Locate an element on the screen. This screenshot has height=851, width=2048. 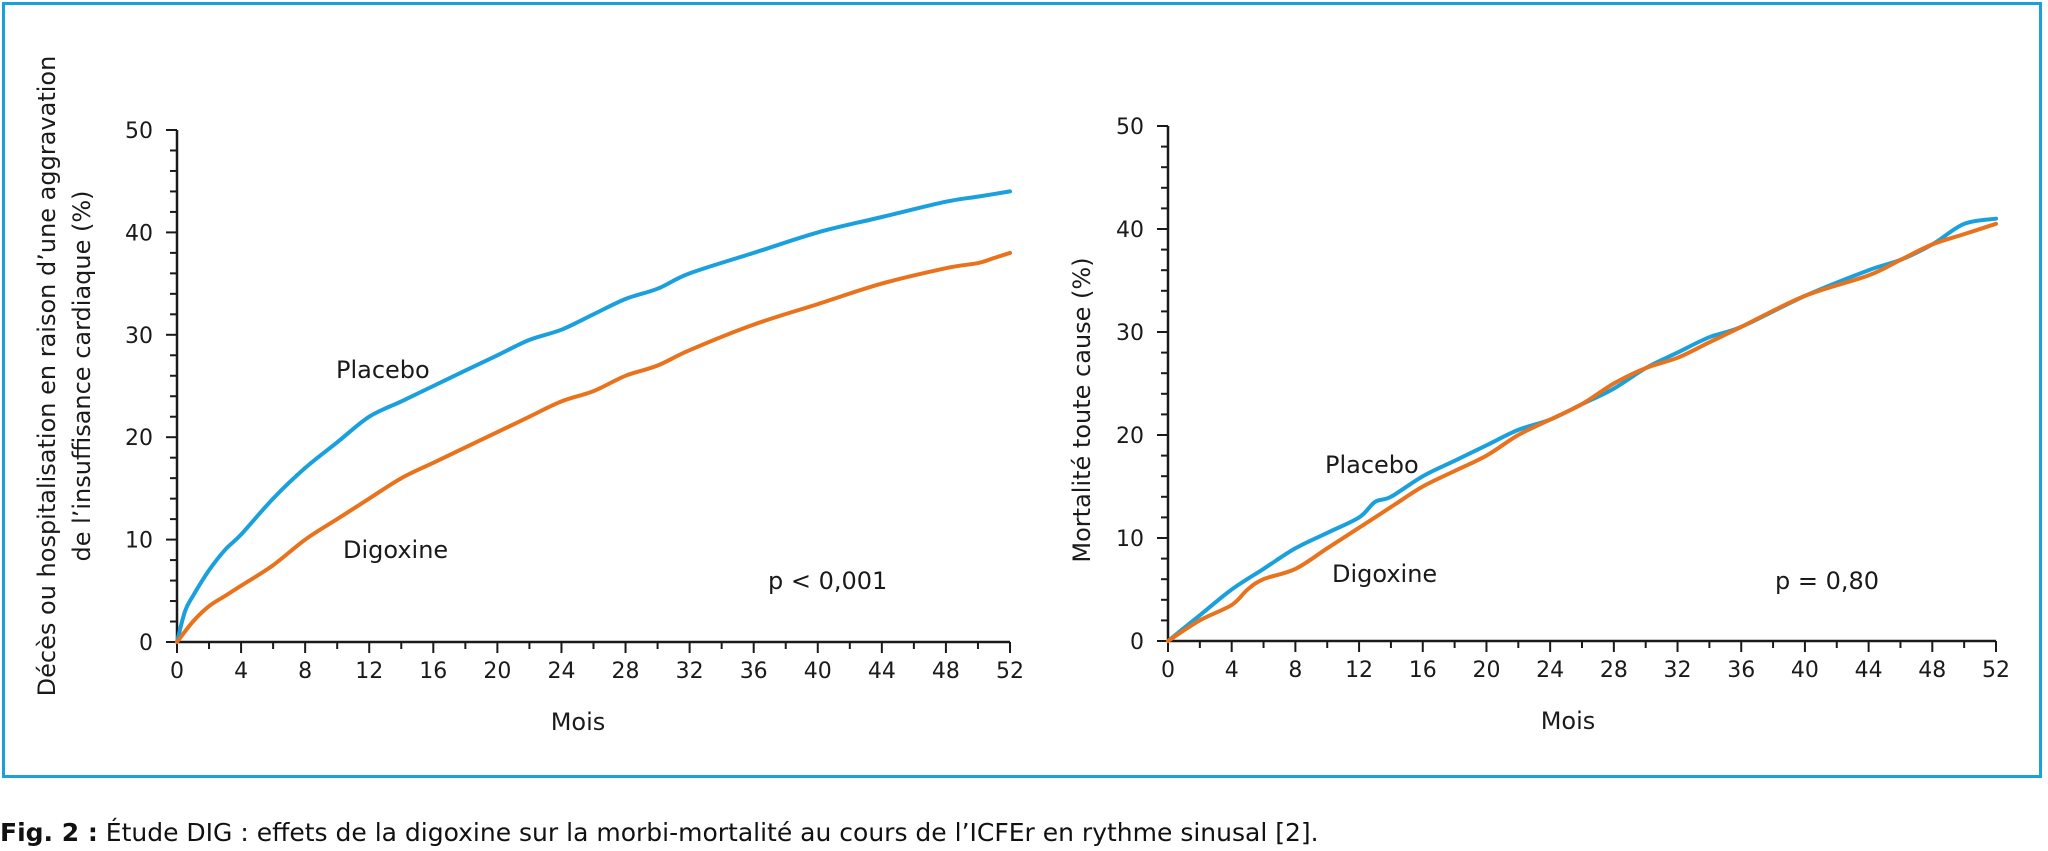
right-x-tick-label: 52 is located at coordinates (1996, 670).